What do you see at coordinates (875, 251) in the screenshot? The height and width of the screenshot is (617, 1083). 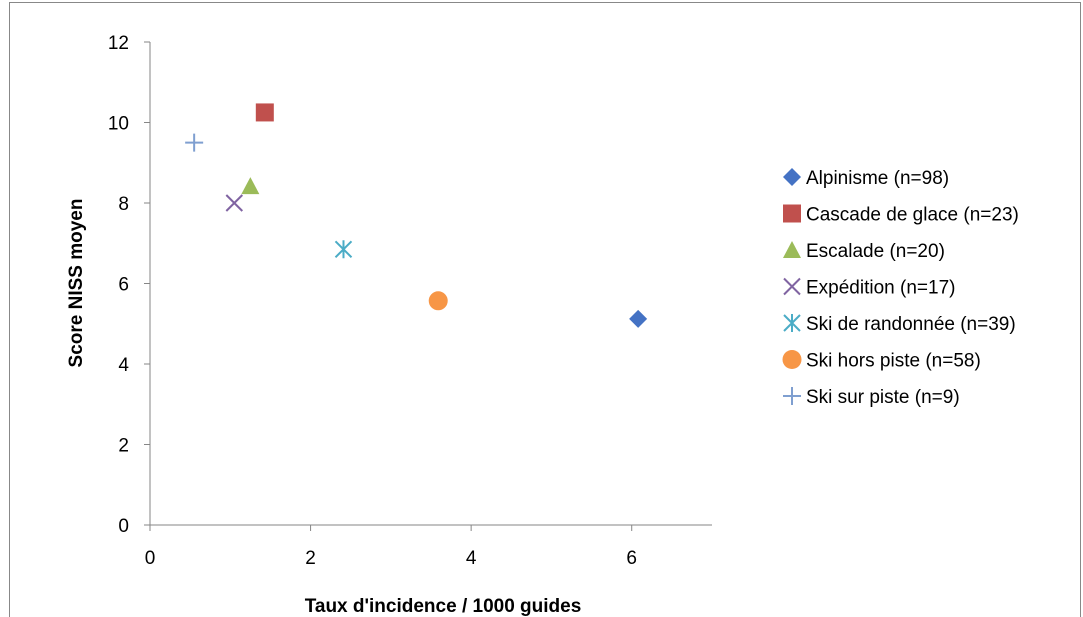 I see `legend-label: Escalade (n=20)` at bounding box center [875, 251].